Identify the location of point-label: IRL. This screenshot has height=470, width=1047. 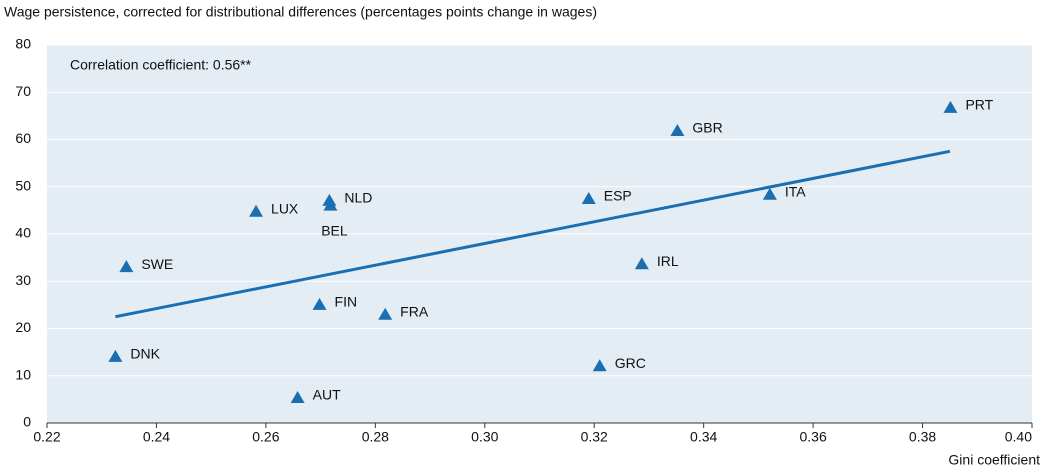
(668, 261).